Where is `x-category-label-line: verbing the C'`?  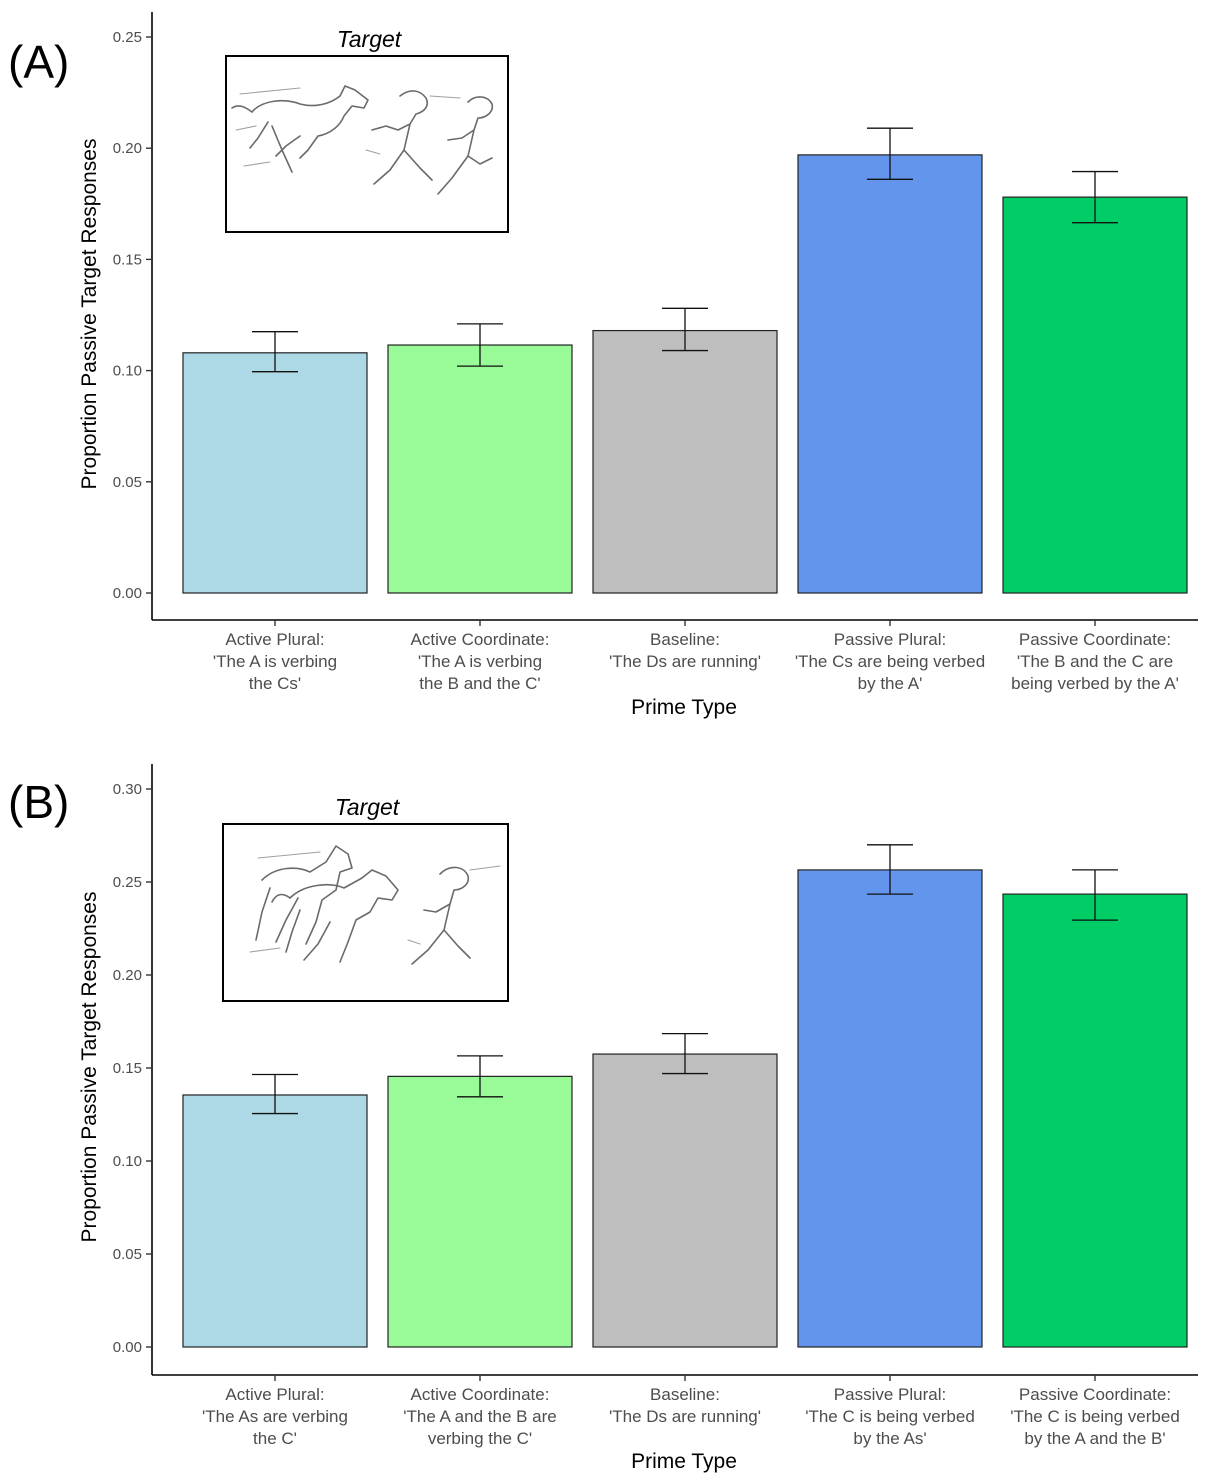
x-category-label-line: verbing the C' is located at coordinates (480, 1438).